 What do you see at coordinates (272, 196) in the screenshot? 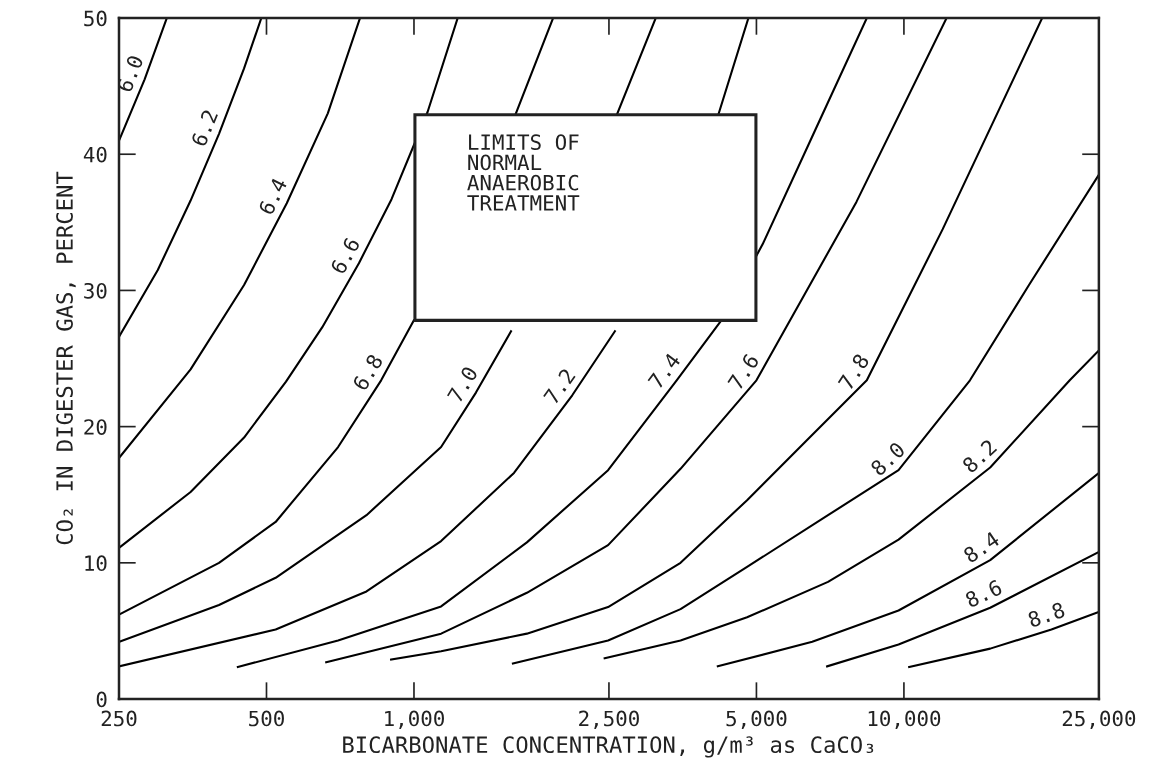
I see `text: 6.4` at bounding box center [272, 196].